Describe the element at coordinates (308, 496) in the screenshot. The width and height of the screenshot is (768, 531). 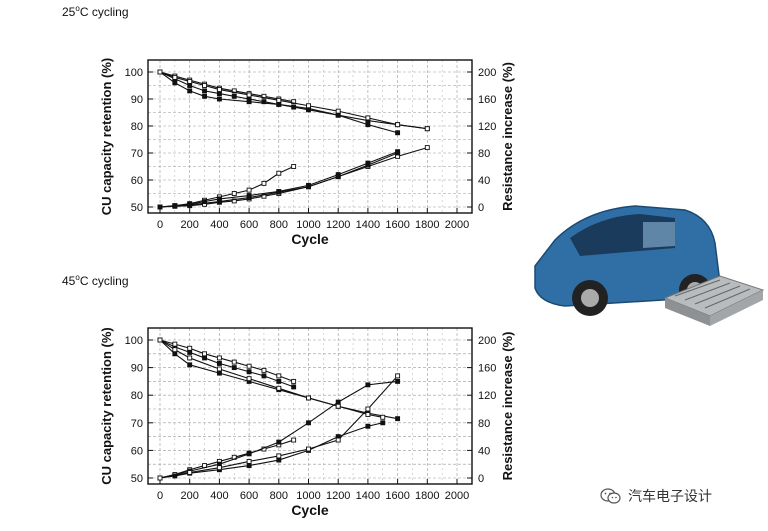
I see `x-tick-label: 1000` at that location.